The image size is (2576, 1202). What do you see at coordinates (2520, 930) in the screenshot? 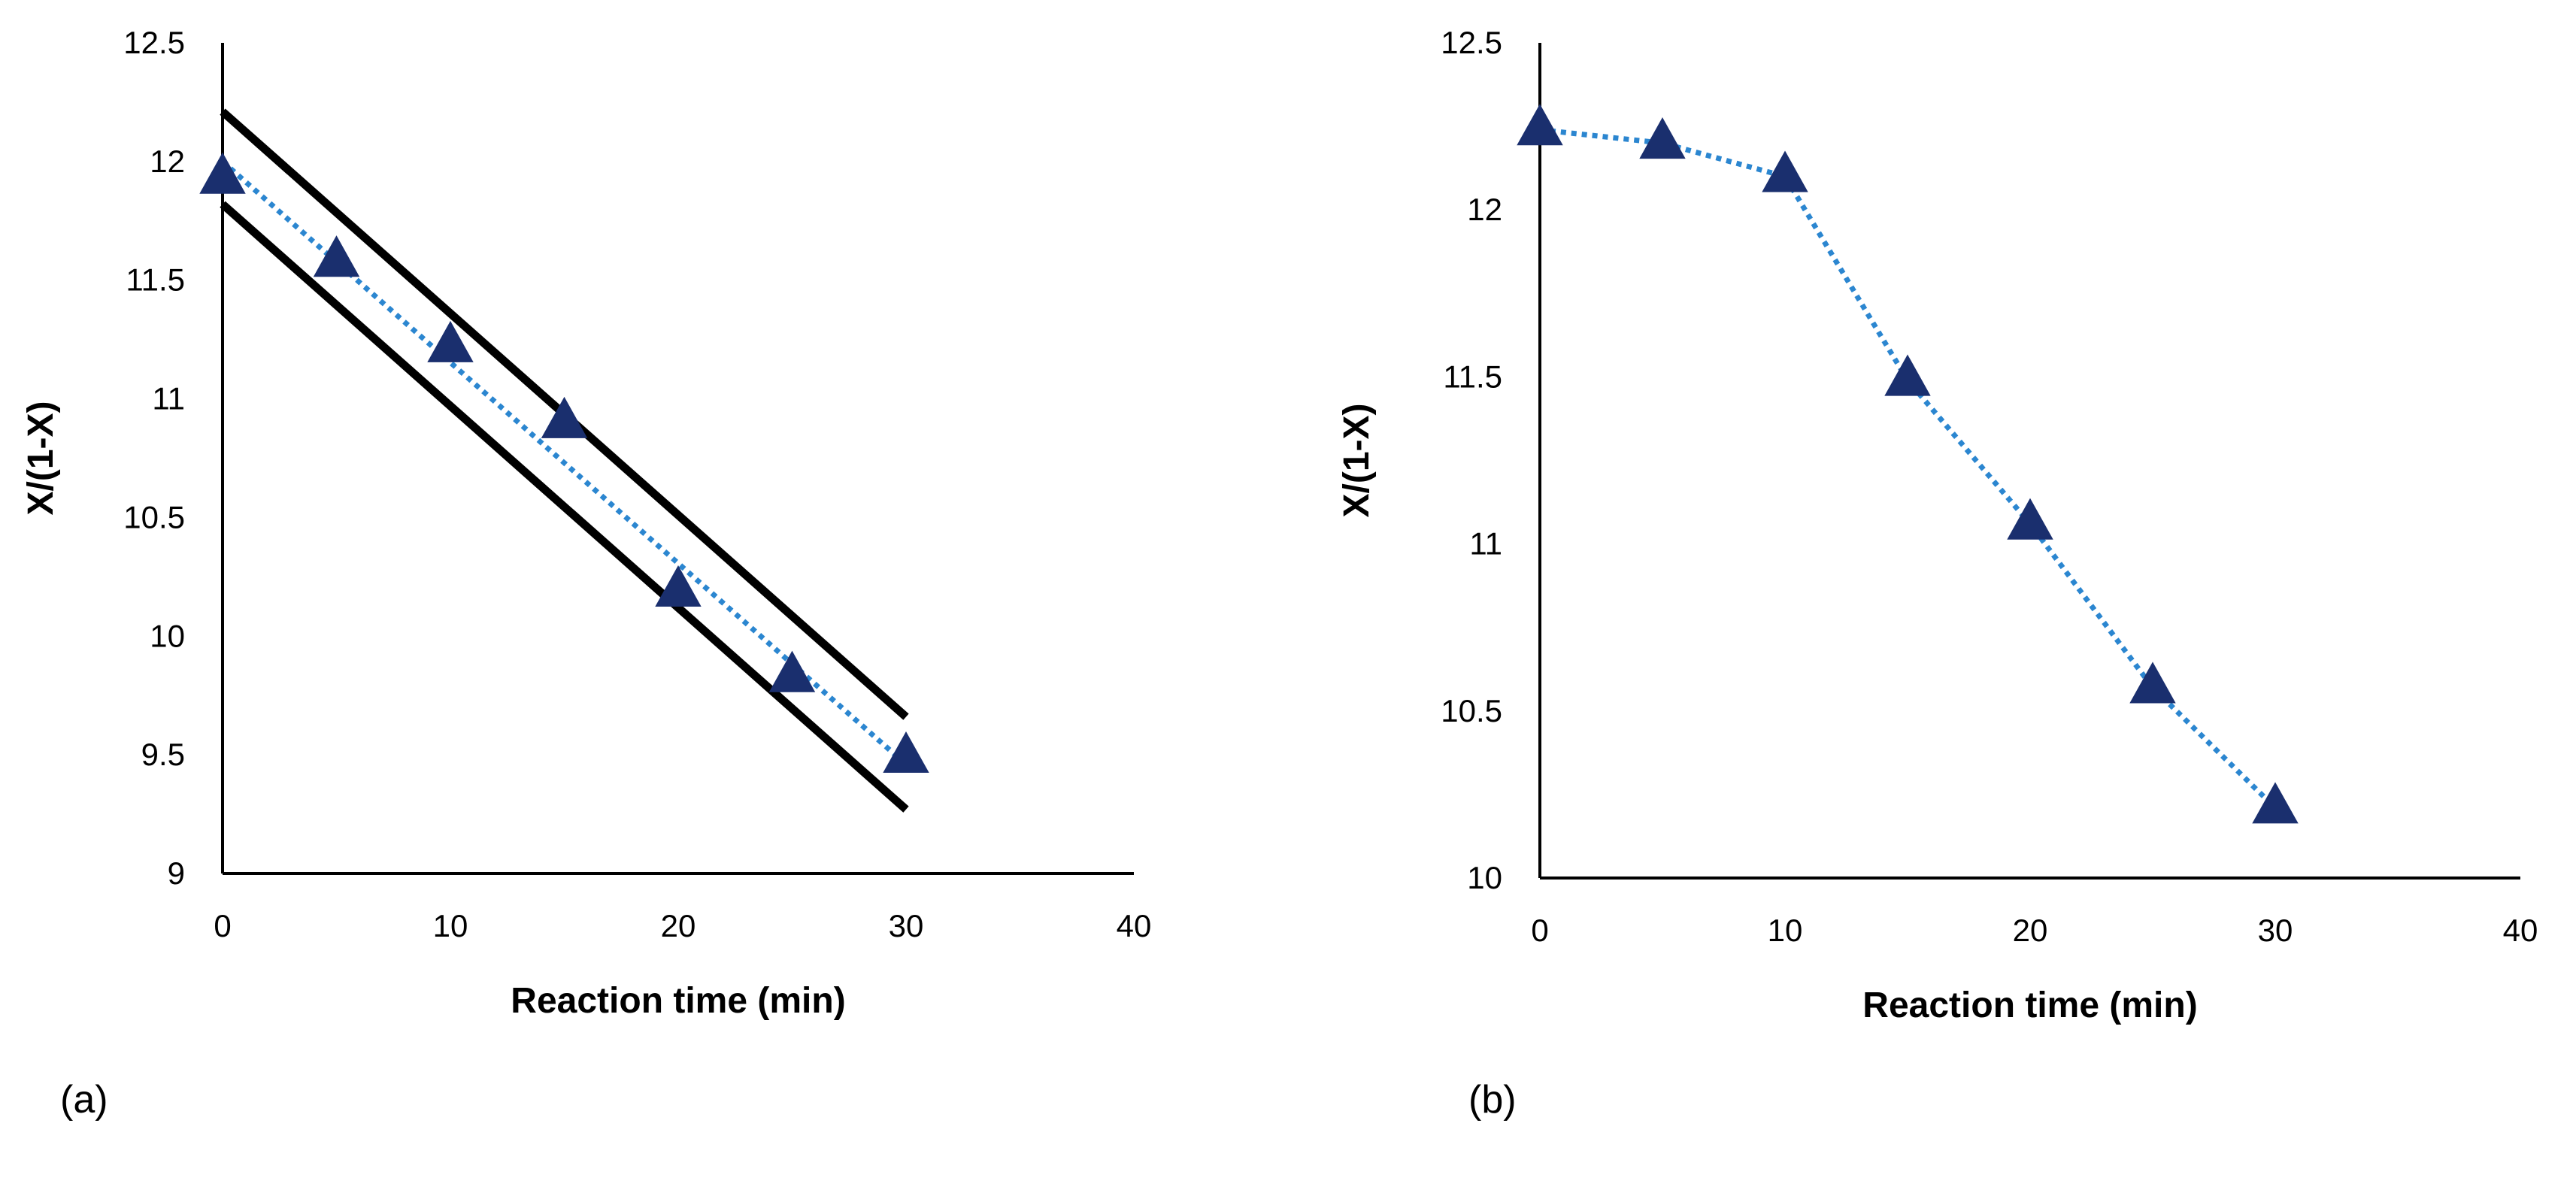
I see `chart-b-x-tick-label: 40` at bounding box center [2520, 930].